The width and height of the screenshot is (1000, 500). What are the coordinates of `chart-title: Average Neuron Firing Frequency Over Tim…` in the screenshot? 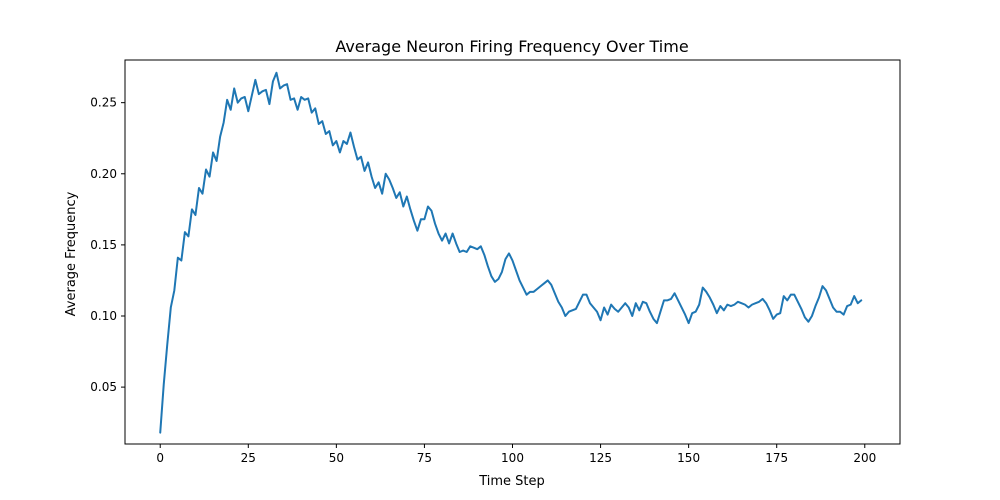 It's located at (511, 46).